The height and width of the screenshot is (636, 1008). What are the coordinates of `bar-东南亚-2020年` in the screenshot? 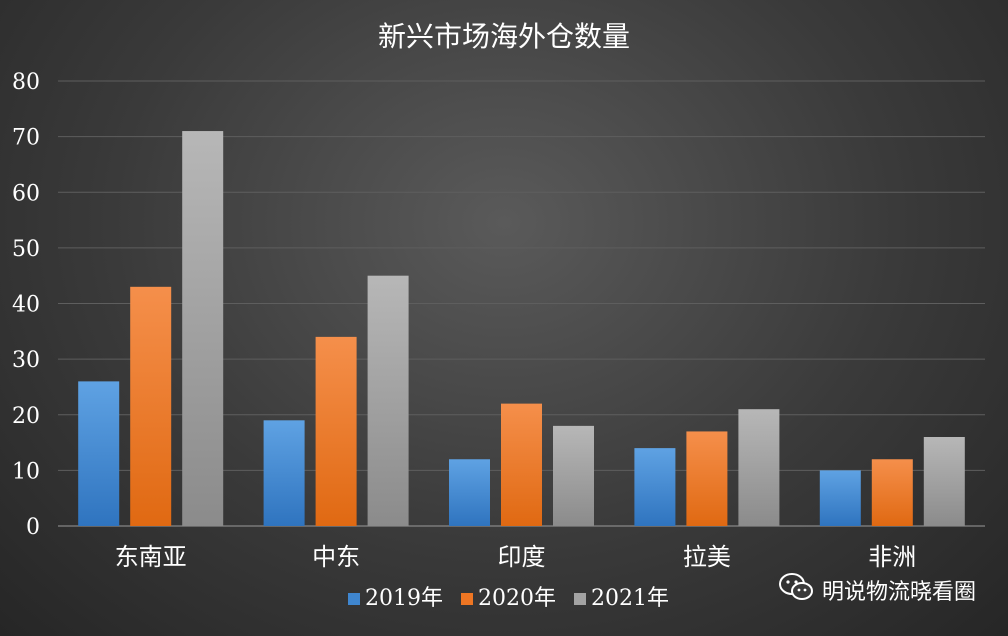 It's located at (151, 406).